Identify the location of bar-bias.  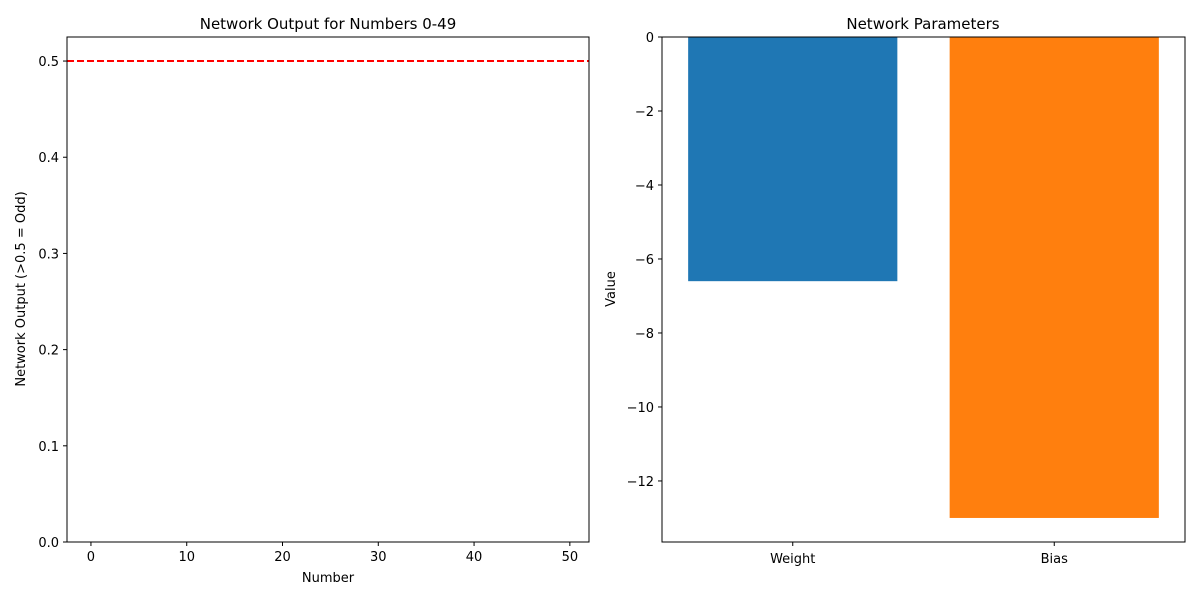
(1054, 277).